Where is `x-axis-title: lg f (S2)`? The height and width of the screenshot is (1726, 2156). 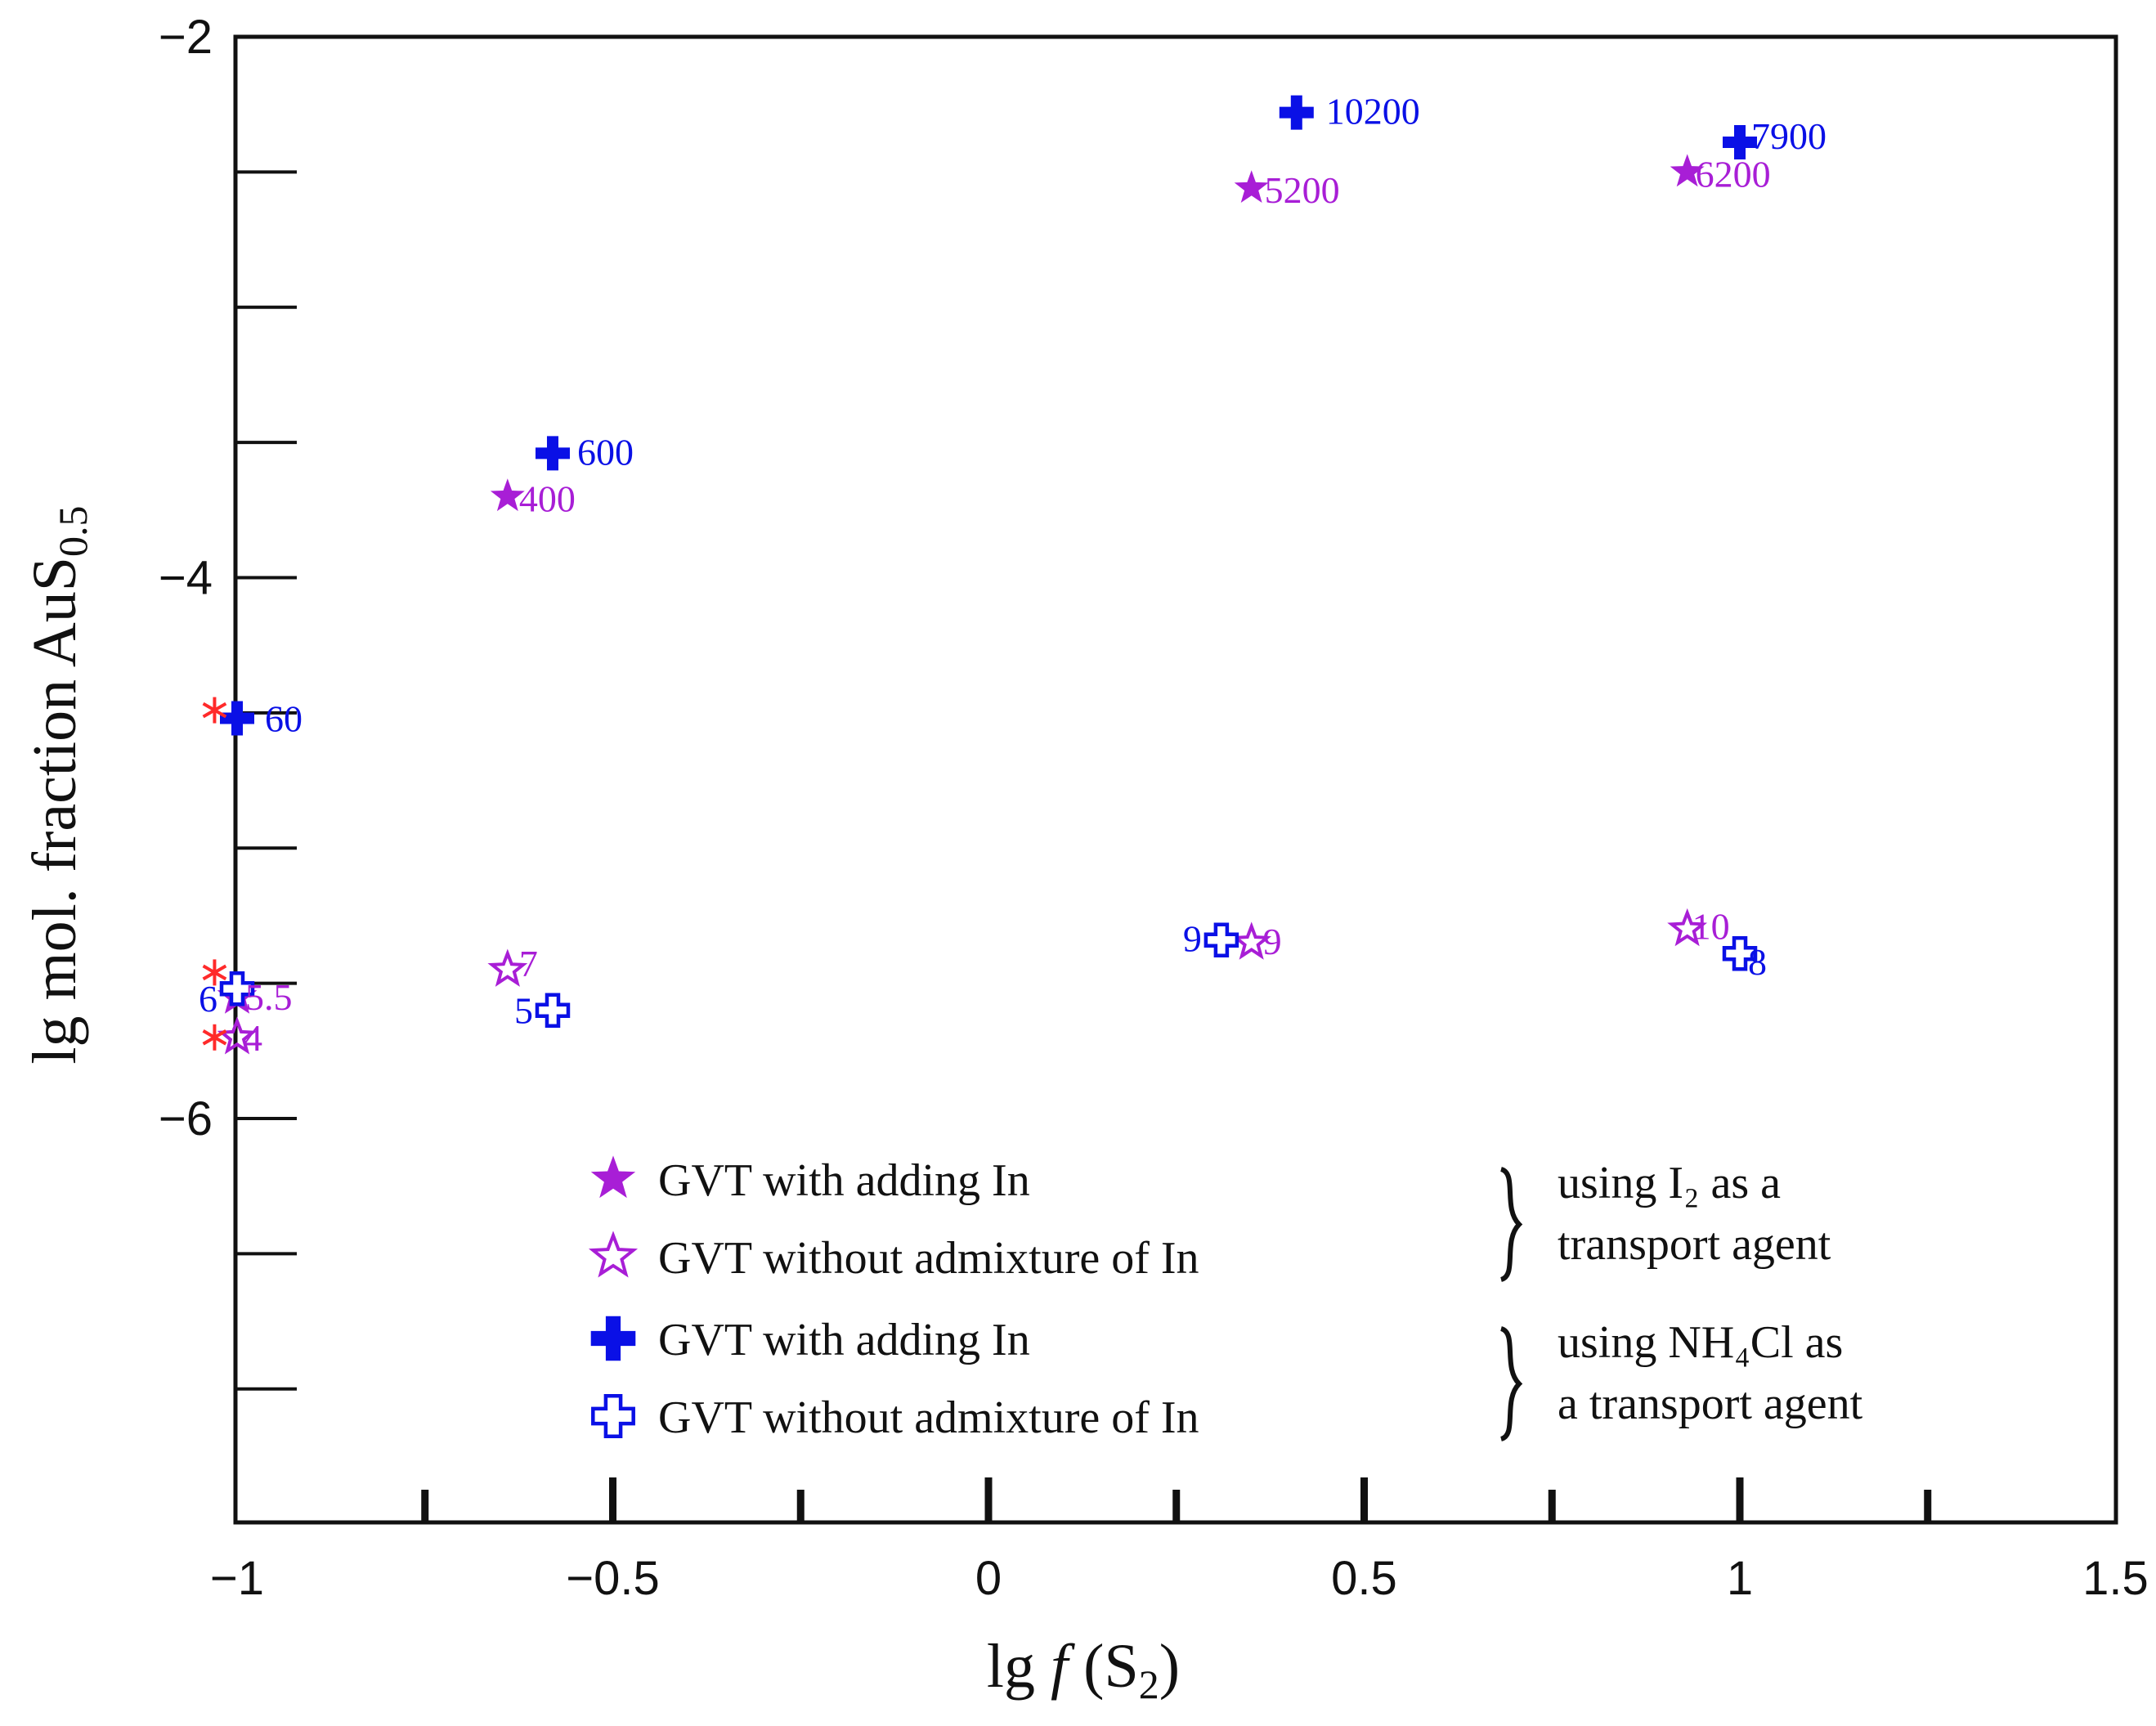
x-axis-title: lg f (S2) is located at coordinates (1083, 1670).